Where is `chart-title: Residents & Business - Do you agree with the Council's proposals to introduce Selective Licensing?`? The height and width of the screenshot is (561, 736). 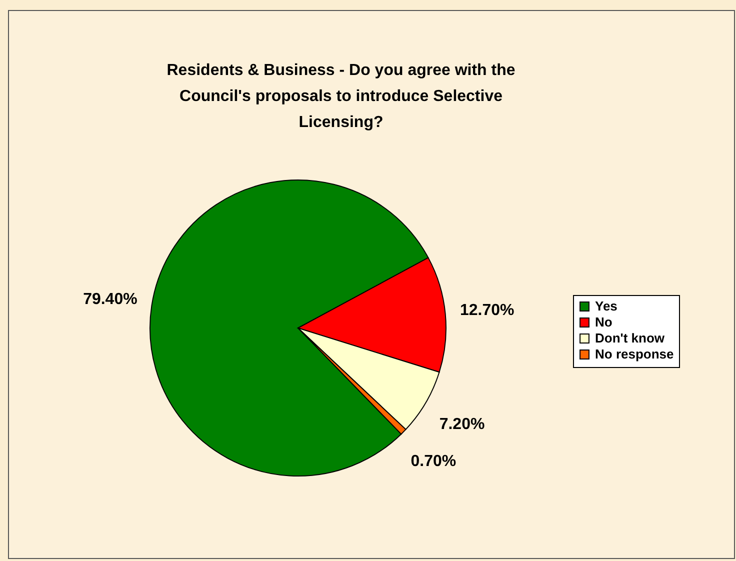 chart-title: Residents & Business - Do you agree with the Council's proposals to introduce Selective Licensing? is located at coordinates (341, 96).